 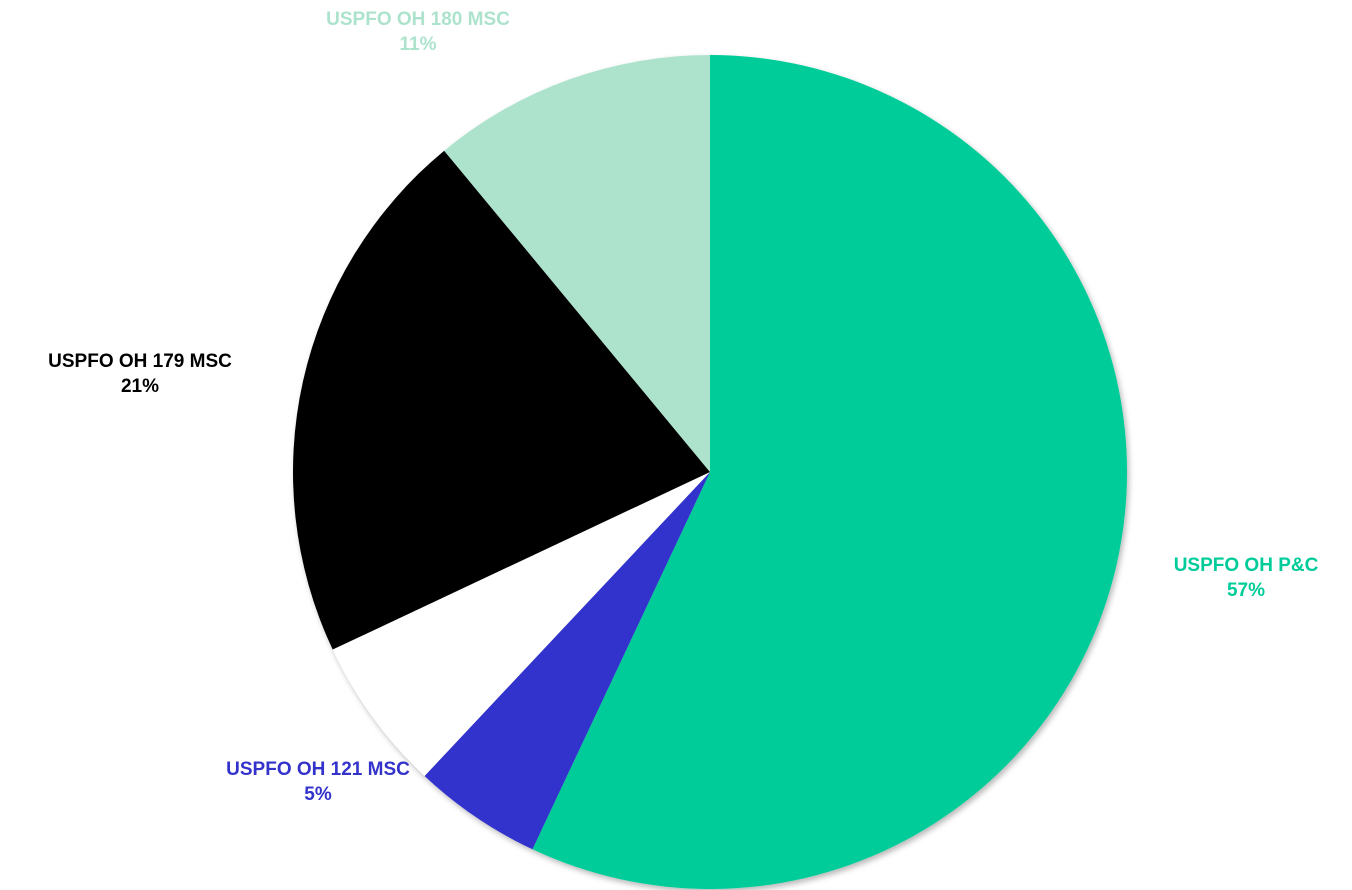 What do you see at coordinates (418, 19) in the screenshot?
I see `slice-label-4: USPFO OH 180 MSC` at bounding box center [418, 19].